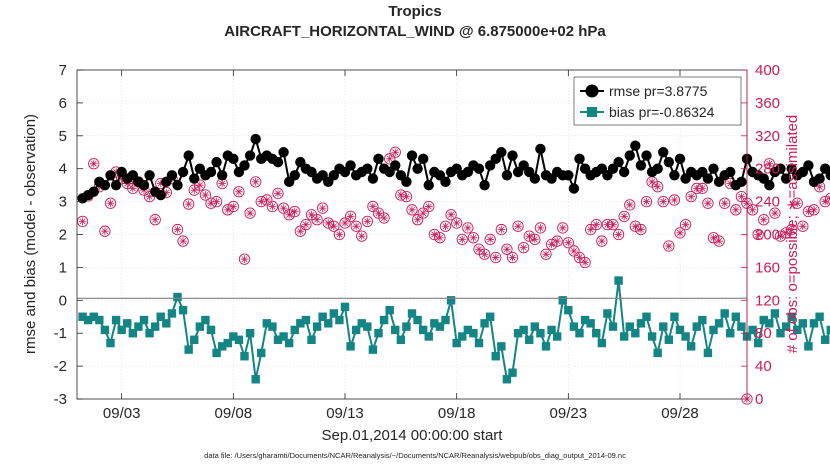 The height and width of the screenshot is (470, 830). I want to click on y-tick-label-left: 1, so click(63, 267).